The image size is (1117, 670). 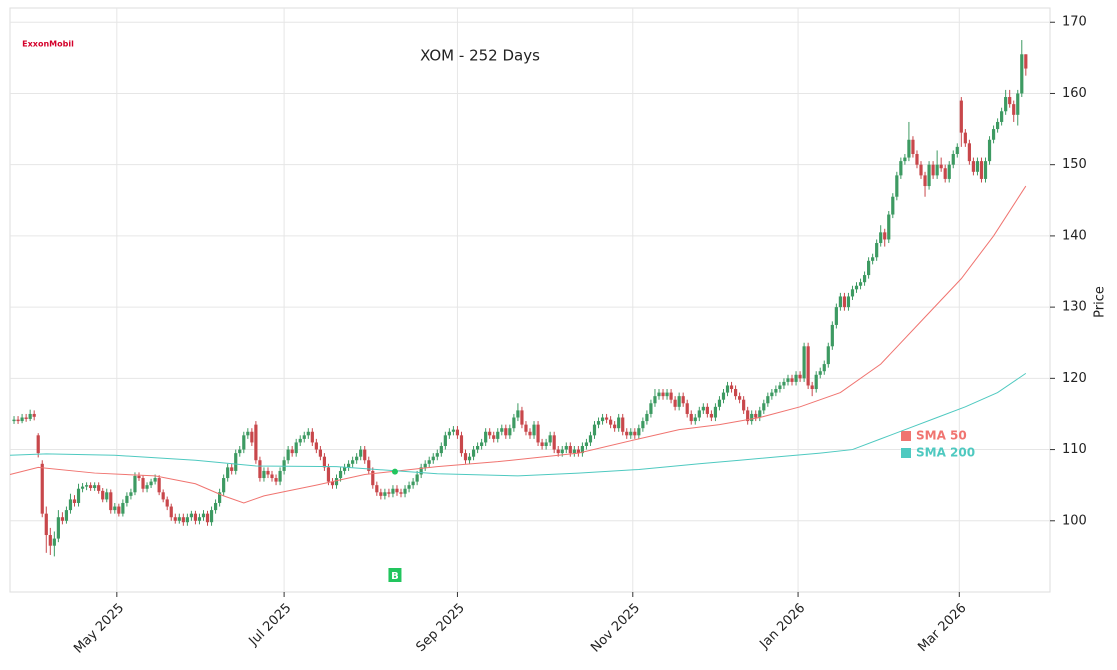 I want to click on y-tick-label: 170, so click(x=1074, y=22).